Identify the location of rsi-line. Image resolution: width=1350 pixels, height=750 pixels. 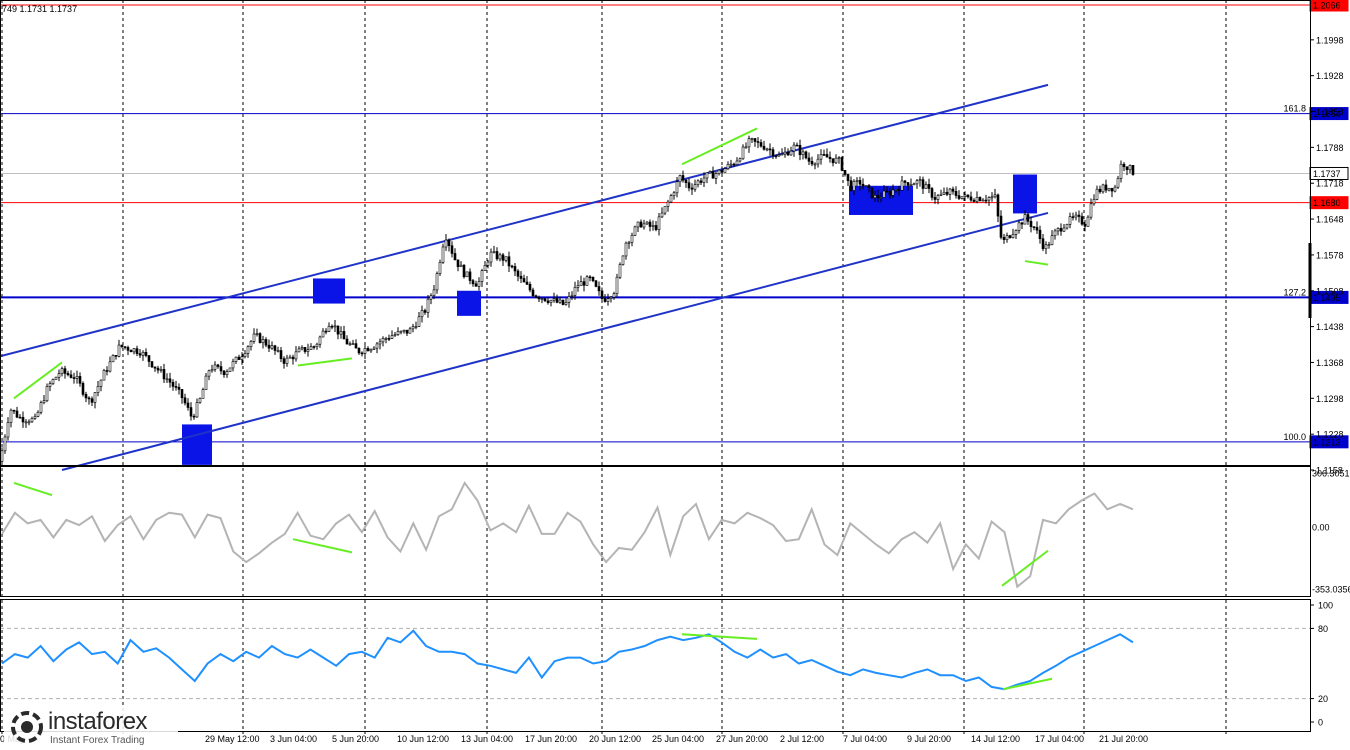
(567, 660).